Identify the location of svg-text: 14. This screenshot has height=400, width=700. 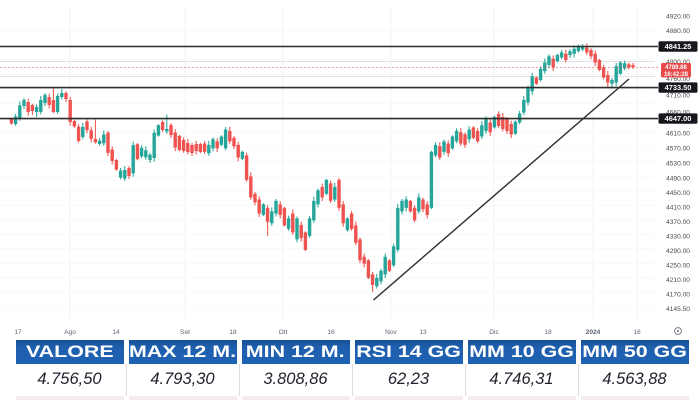
(116, 332).